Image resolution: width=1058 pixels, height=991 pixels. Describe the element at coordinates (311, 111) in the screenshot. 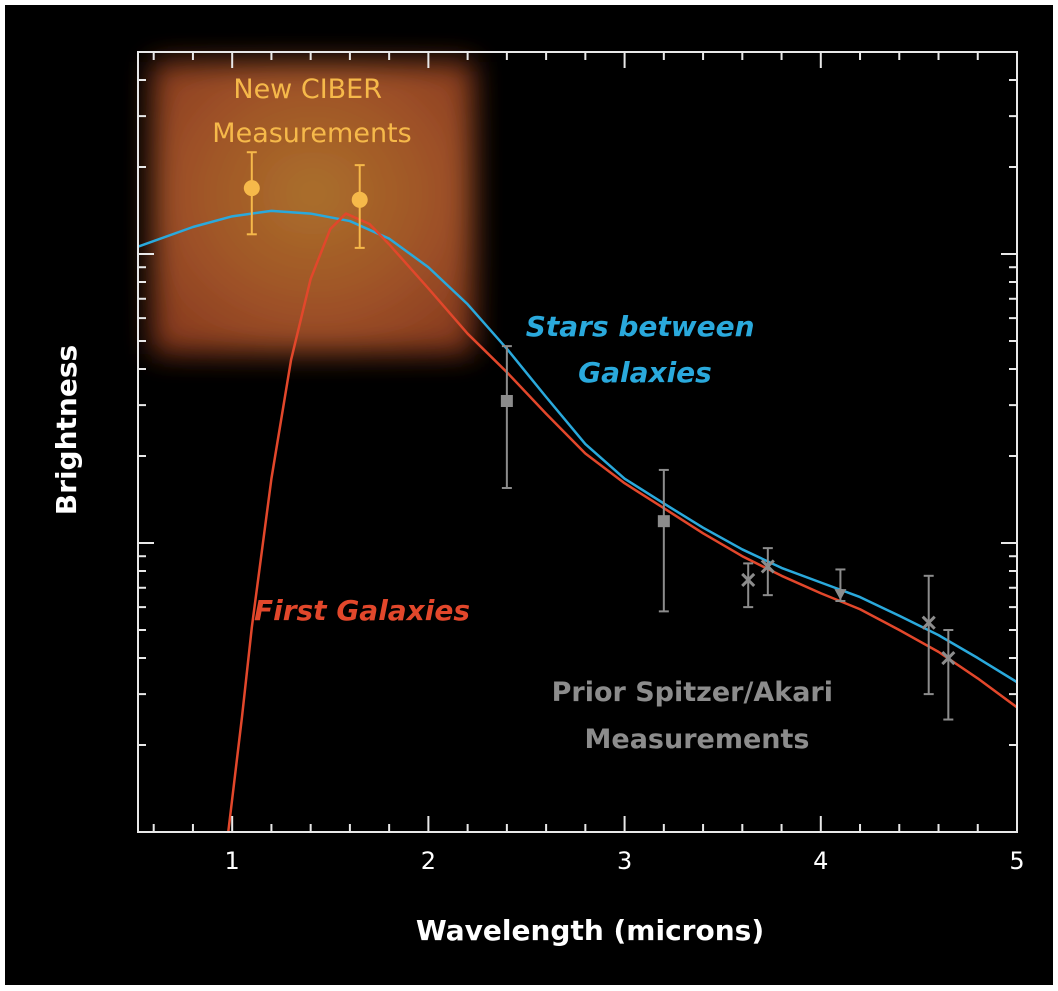

I see `ciber-label: New CIBER Measurements` at that location.